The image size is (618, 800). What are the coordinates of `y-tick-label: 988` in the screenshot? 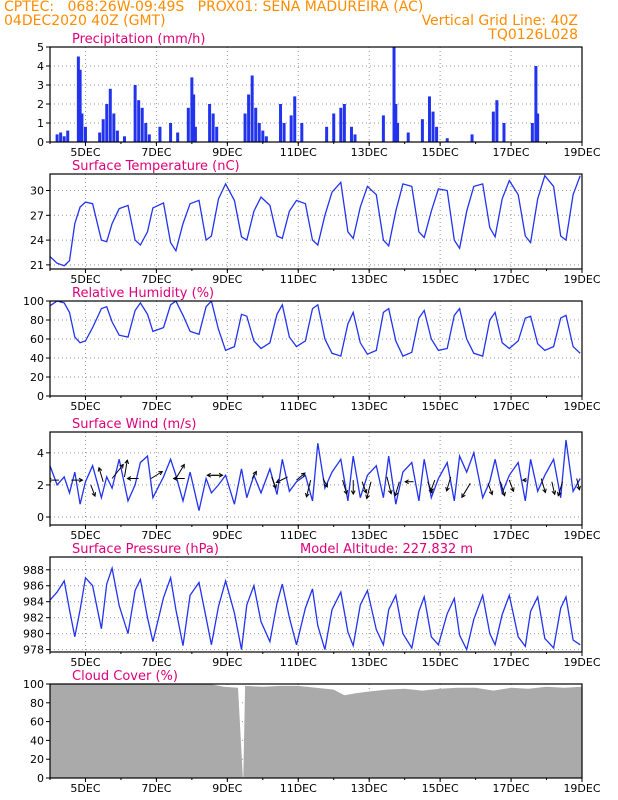 It's located at (33, 570).